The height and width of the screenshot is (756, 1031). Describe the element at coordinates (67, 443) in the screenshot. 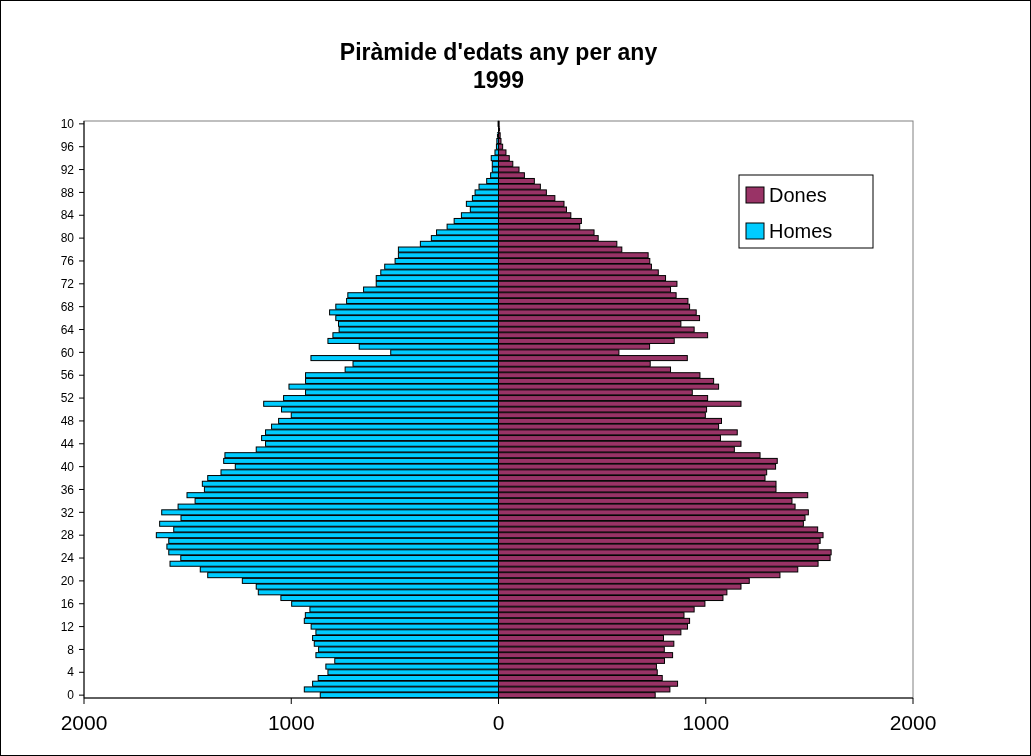

I see `y-tick-label: 44` at that location.